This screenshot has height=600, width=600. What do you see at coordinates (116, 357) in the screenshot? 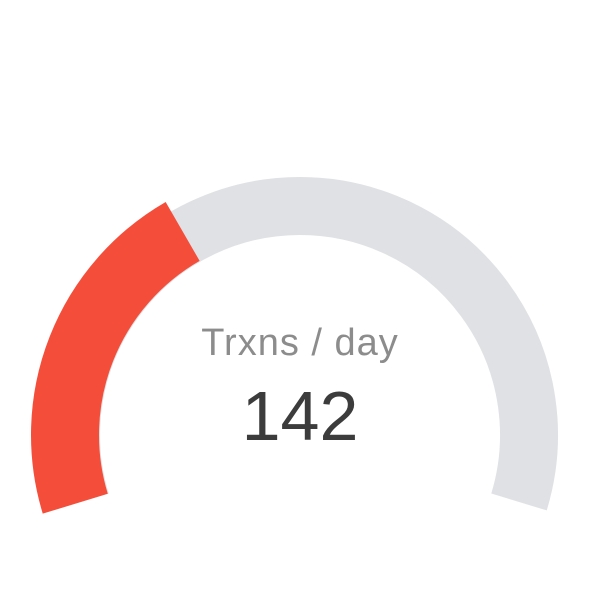
I see `gauge-fill` at bounding box center [116, 357].